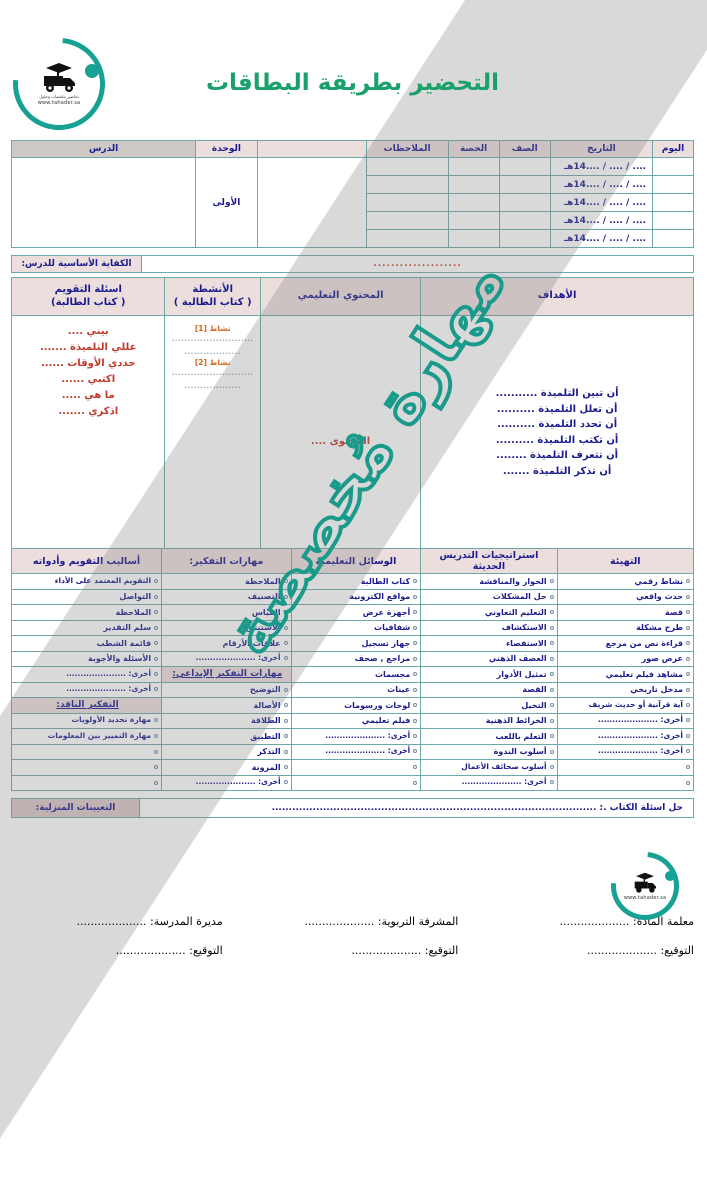 The image size is (707, 1182). Describe the element at coordinates (626, 705) in the screenshot. I see `grid-item-cell: آية قرآنية أو حديث شريف` at that location.